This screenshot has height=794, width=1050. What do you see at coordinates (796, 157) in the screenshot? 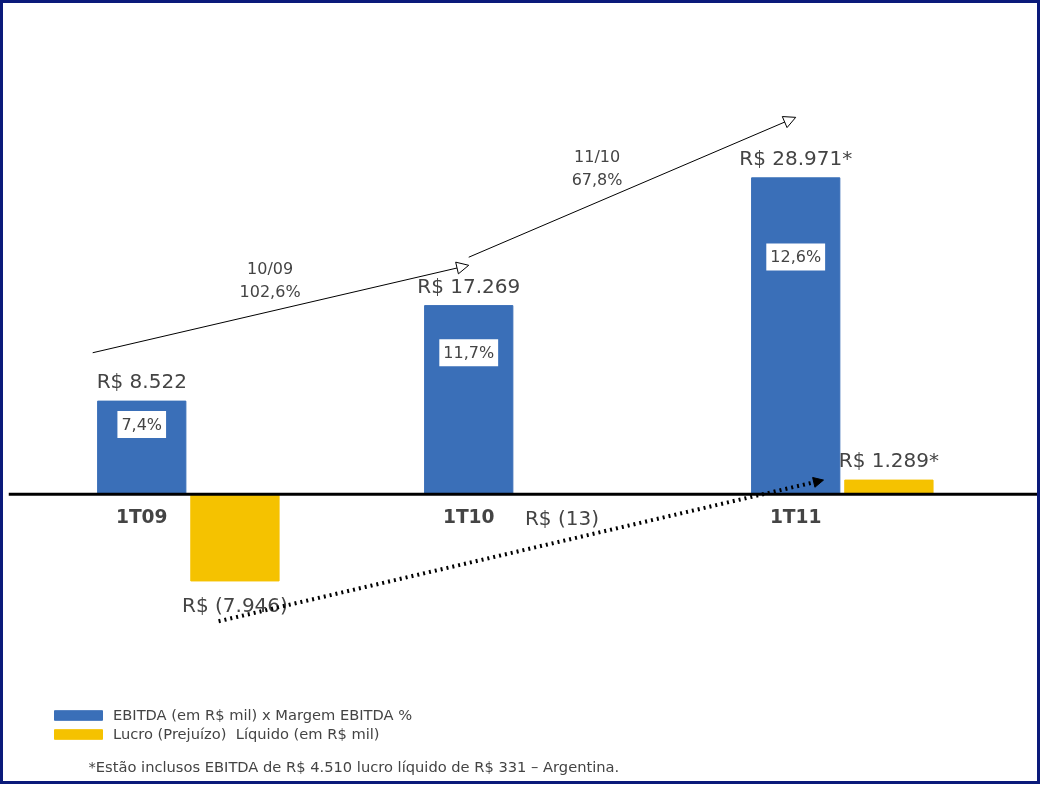
I see `data-label: R$ 28.971*` at bounding box center [796, 157].